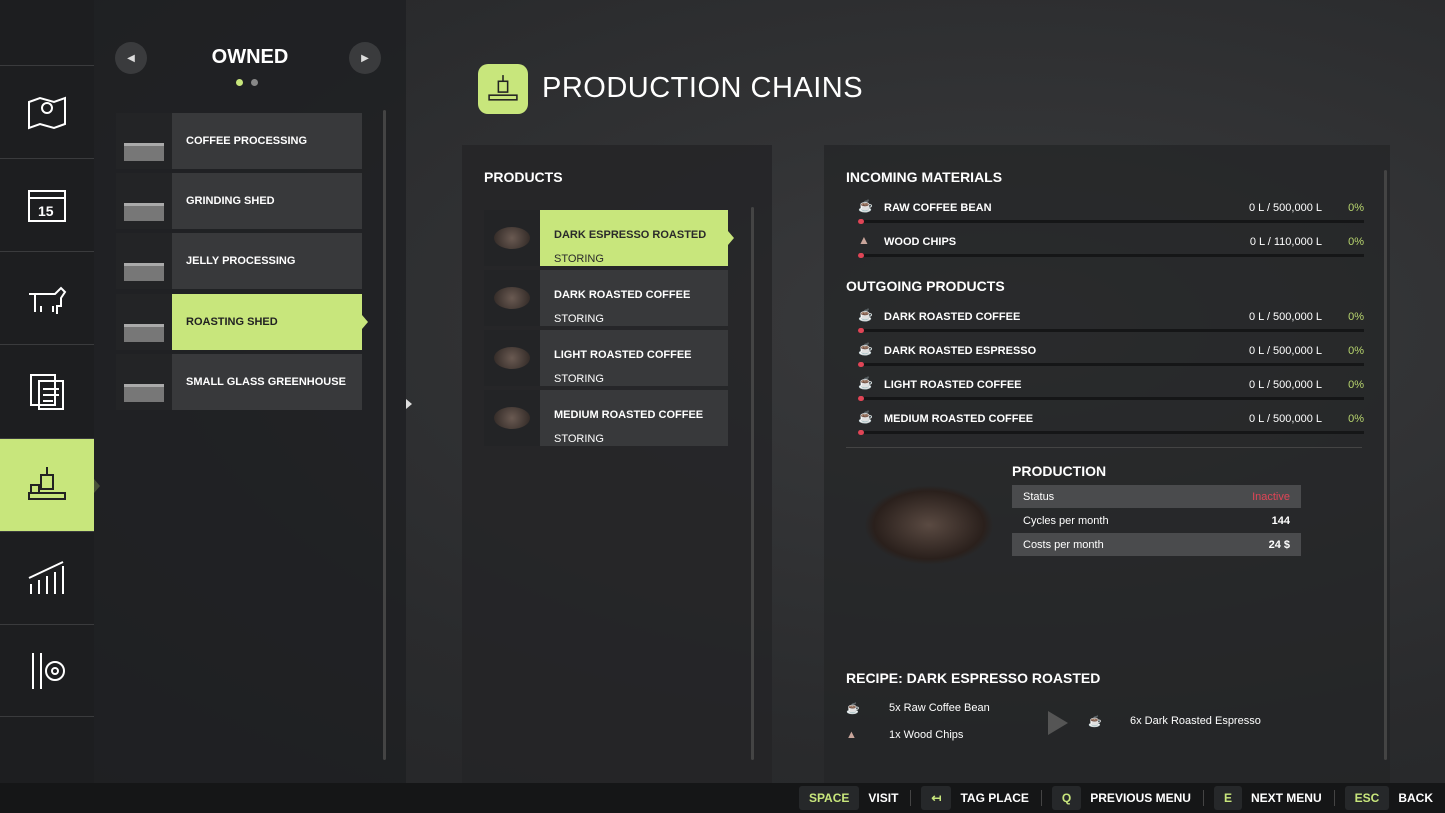  I want to click on place-item: SMALL GLASS GREENHOUSE, so click(239, 382).